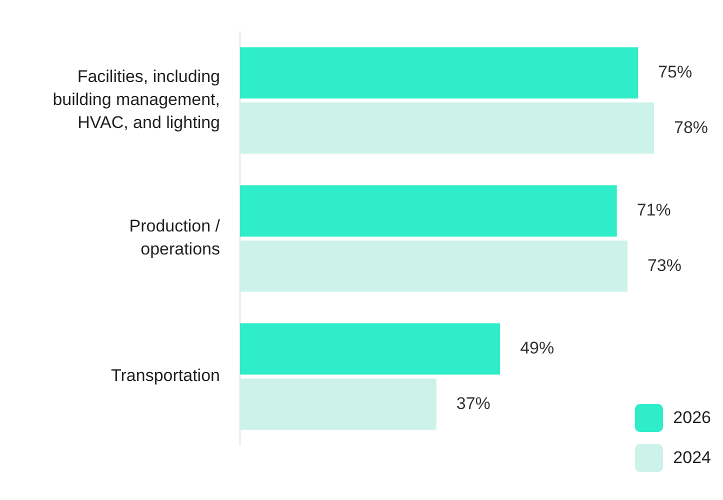  I want to click on legend-label: 2026, so click(692, 418).